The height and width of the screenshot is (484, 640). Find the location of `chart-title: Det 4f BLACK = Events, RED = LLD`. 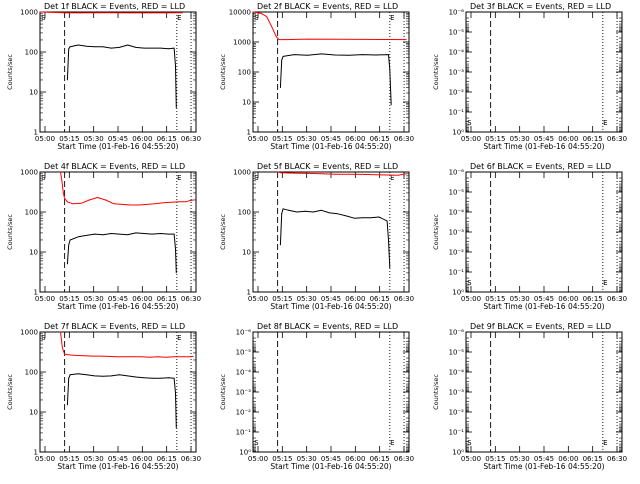

chart-title: Det 4f BLACK = Events, RED = LLD is located at coordinates (114, 166).